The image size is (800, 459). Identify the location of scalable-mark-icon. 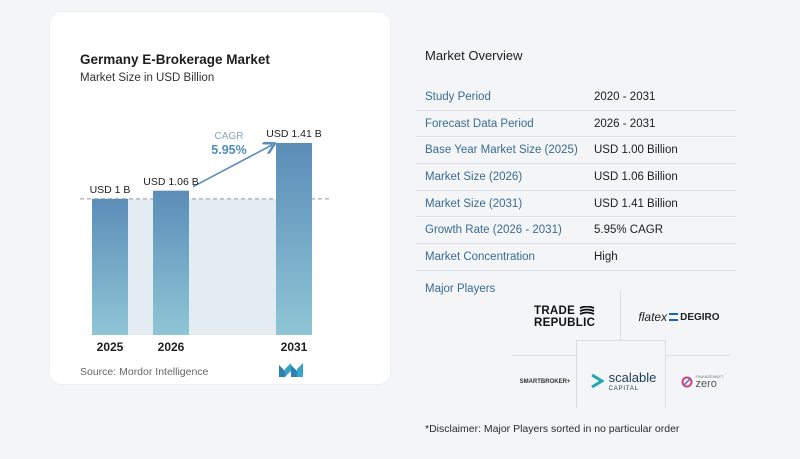
(597, 381).